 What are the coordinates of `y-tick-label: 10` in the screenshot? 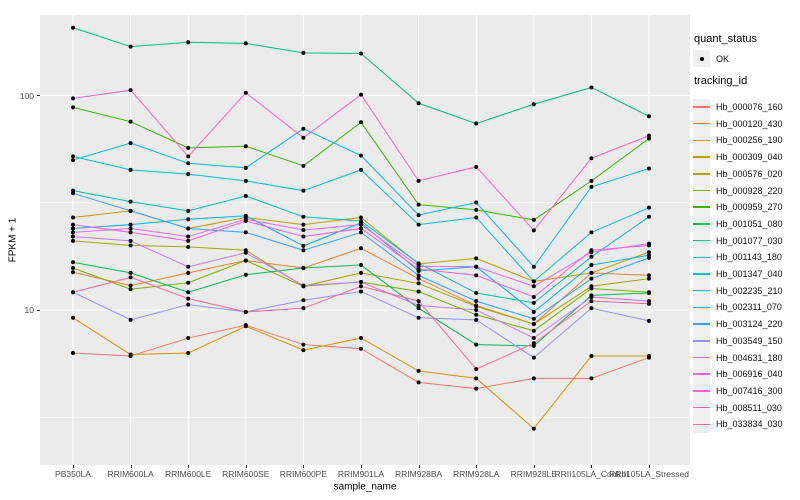 It's located at (29, 310).